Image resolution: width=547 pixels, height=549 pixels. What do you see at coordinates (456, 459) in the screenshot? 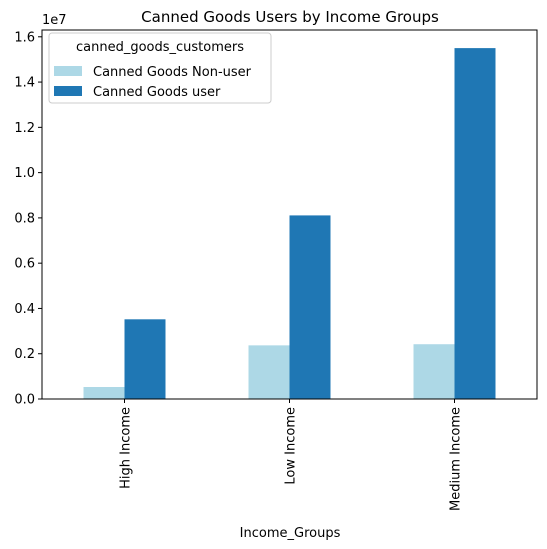
I see `x-tick-label-medium-income: Medium Income` at bounding box center [456, 459].